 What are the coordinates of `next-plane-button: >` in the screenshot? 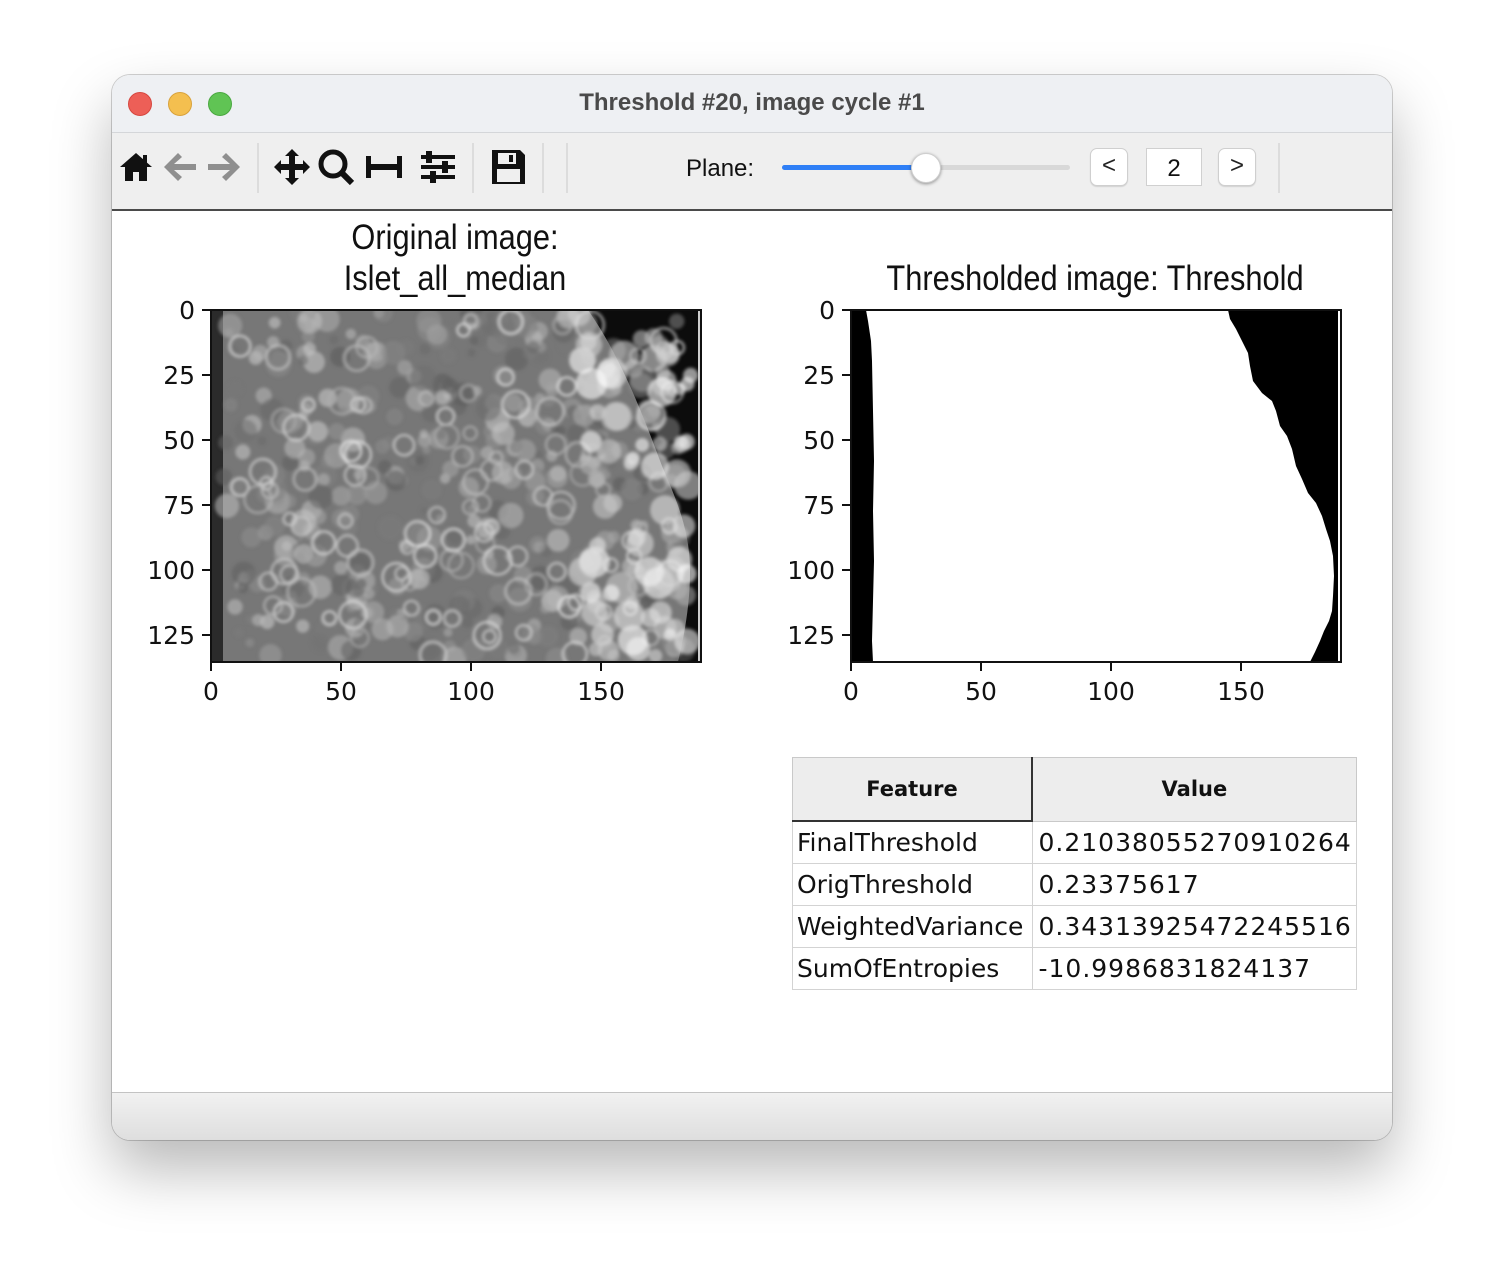 It's located at (1237, 167).